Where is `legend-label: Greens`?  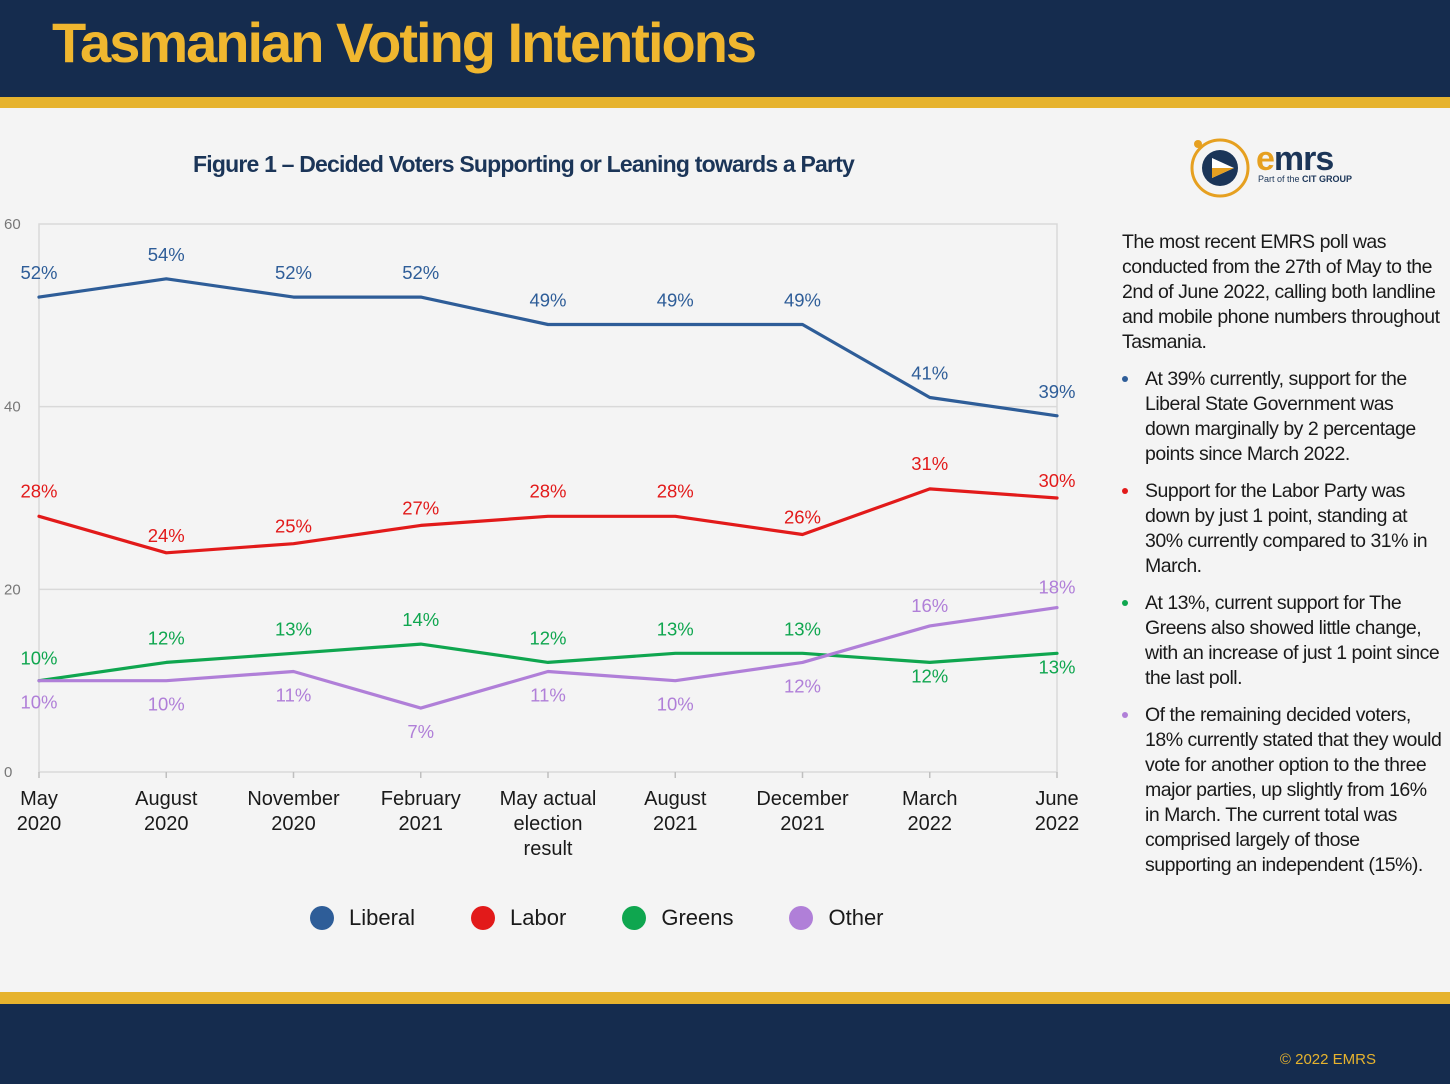 legend-label: Greens is located at coordinates (697, 917).